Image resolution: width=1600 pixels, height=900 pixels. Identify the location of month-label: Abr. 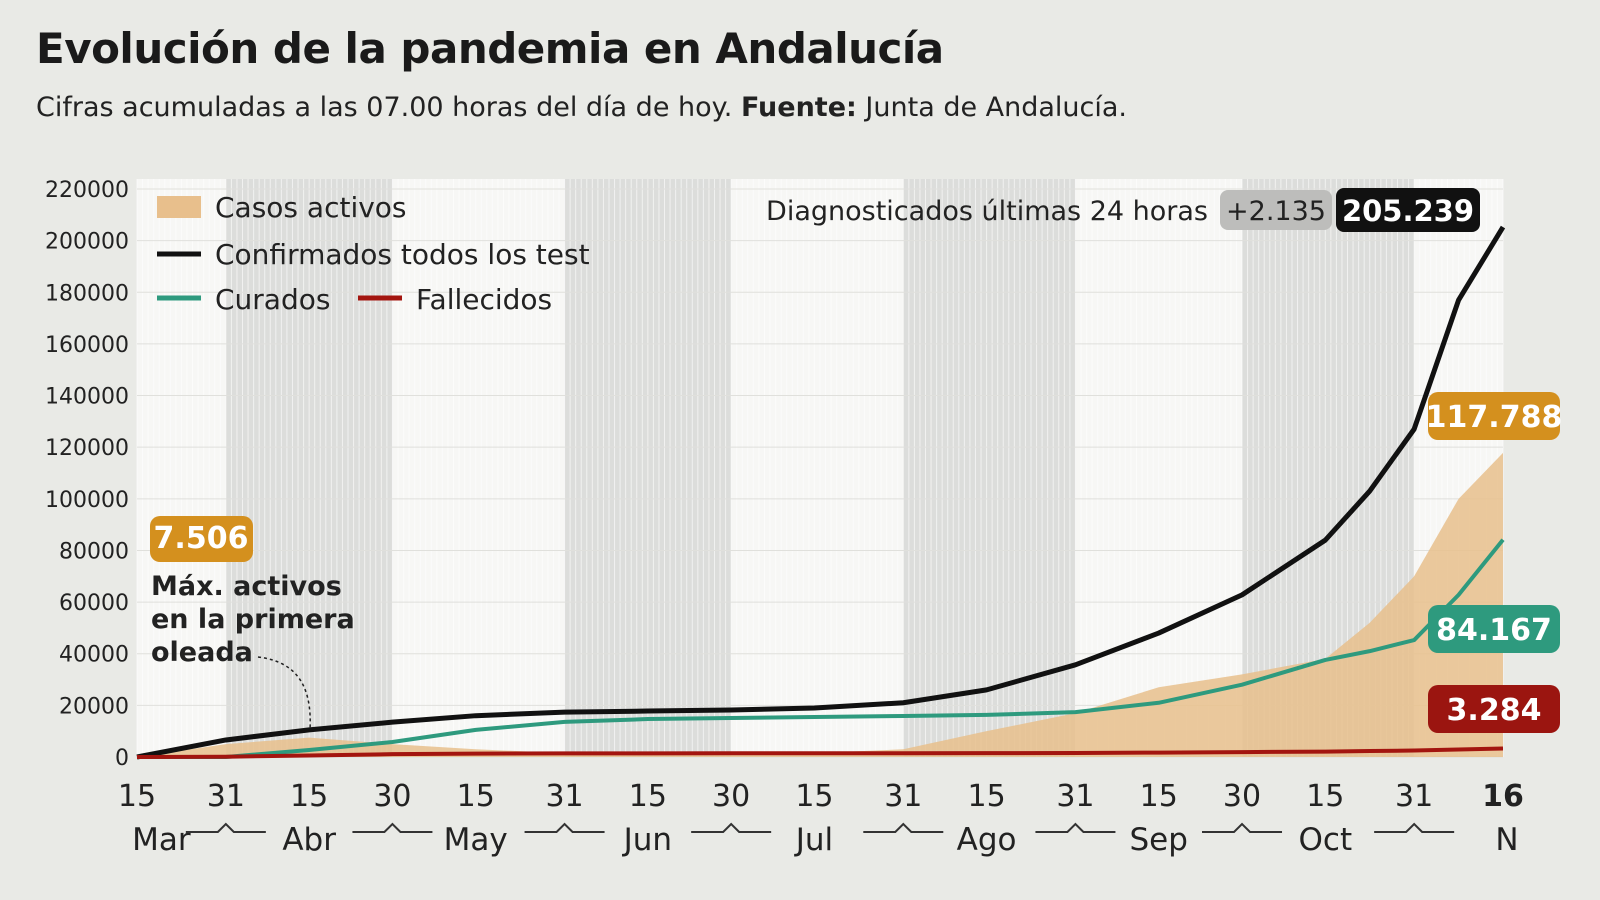
(309, 840).